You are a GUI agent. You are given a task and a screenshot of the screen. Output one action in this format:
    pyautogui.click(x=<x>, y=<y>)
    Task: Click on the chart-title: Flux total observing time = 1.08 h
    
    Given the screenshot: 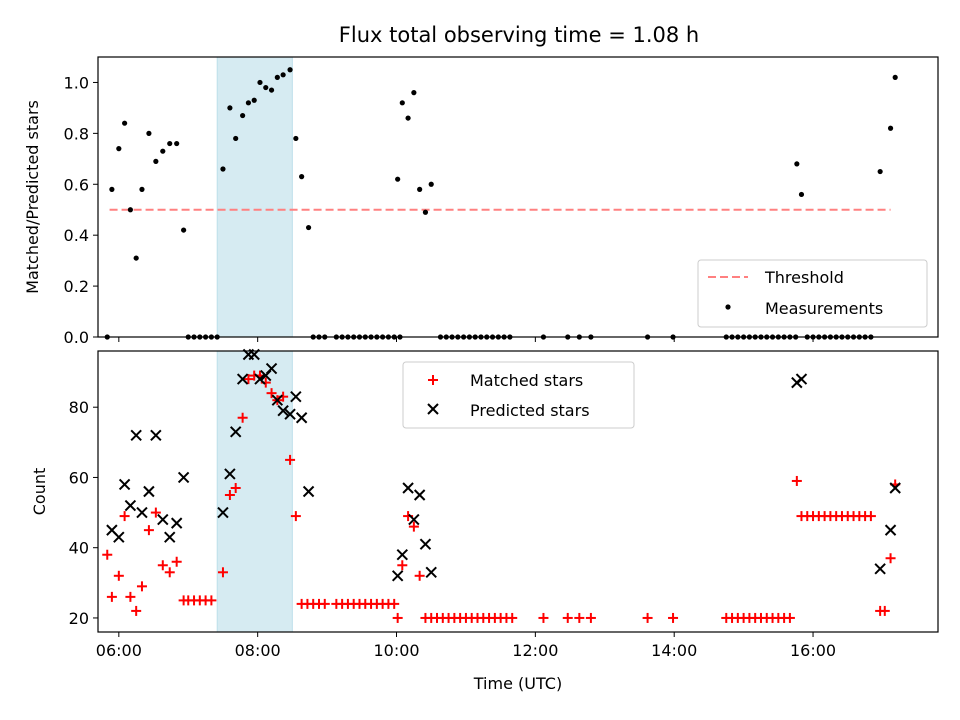 What is the action you would take?
    pyautogui.click(x=519, y=35)
    